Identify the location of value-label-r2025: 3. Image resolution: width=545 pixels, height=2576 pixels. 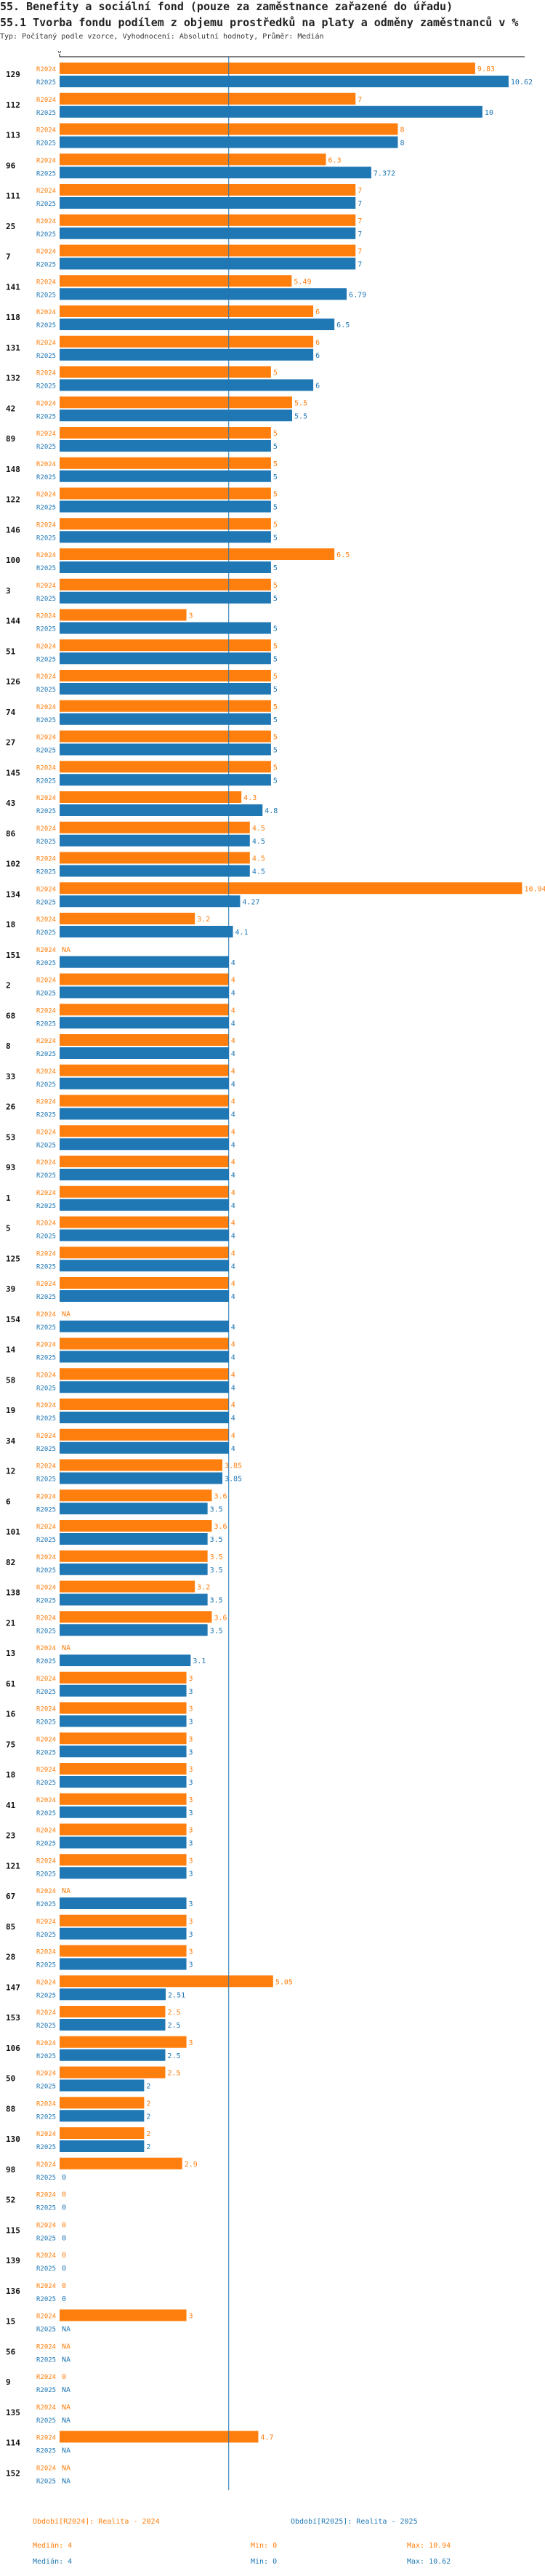
(191, 1752).